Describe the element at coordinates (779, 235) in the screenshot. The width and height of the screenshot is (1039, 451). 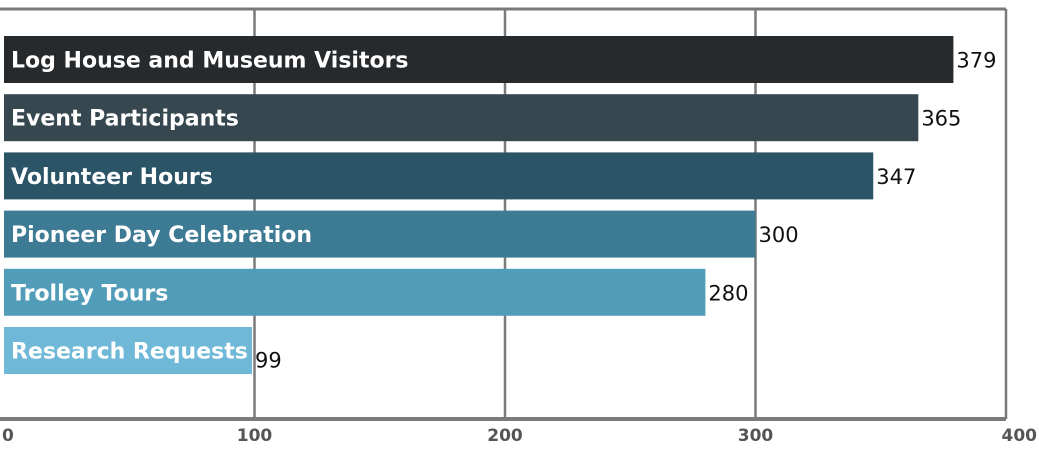
I see `value-label-pioneer-day-celebration: 300` at that location.